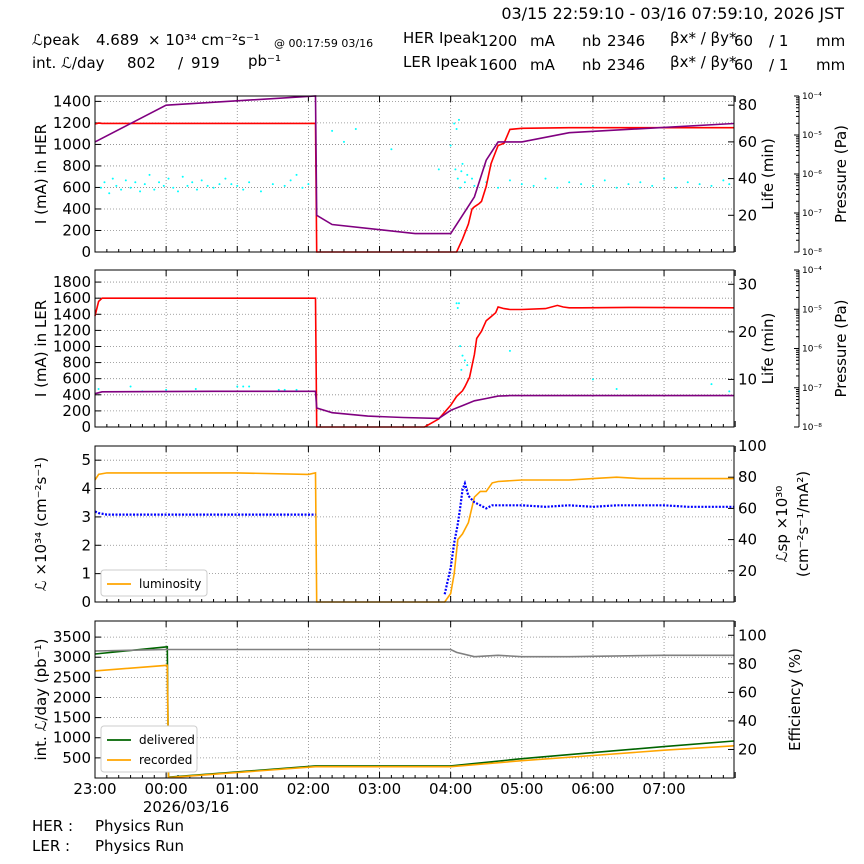 The width and height of the screenshot is (864, 864). Describe the element at coordinates (521, 789) in the screenshot. I see `x-tick-label: 05:00` at that location.